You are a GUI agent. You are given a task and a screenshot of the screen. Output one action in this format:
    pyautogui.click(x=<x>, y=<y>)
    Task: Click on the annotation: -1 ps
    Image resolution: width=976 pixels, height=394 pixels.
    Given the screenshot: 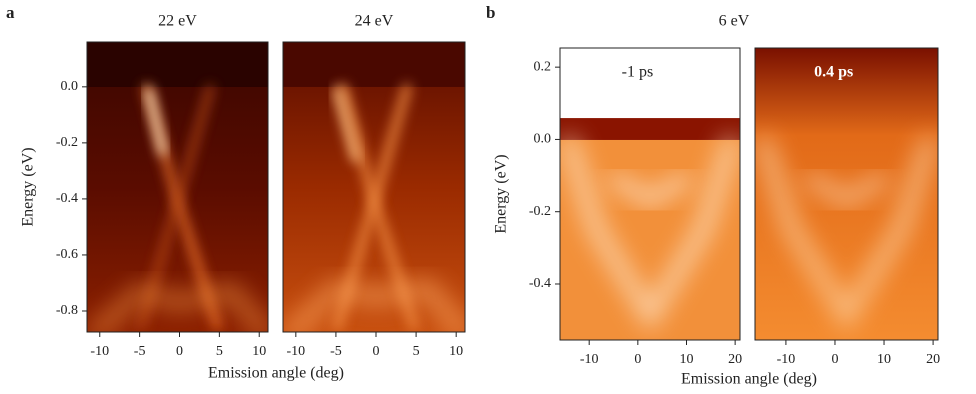 What is the action you would take?
    pyautogui.click(x=638, y=72)
    